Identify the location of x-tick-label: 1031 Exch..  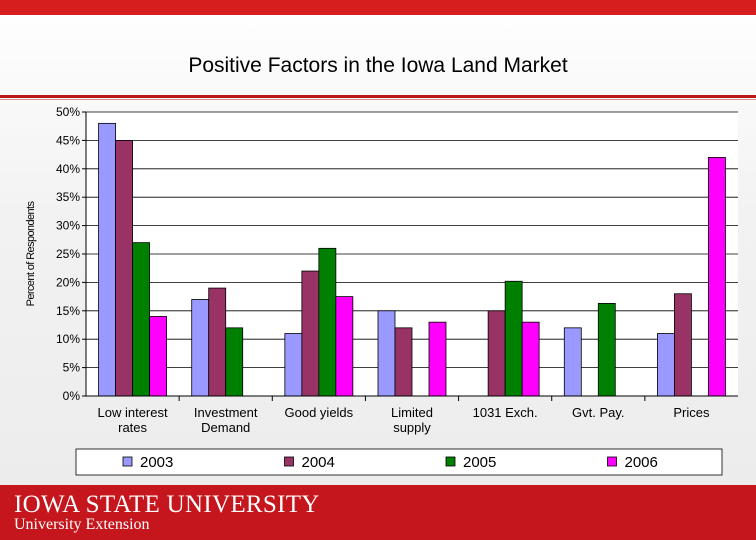
(505, 412).